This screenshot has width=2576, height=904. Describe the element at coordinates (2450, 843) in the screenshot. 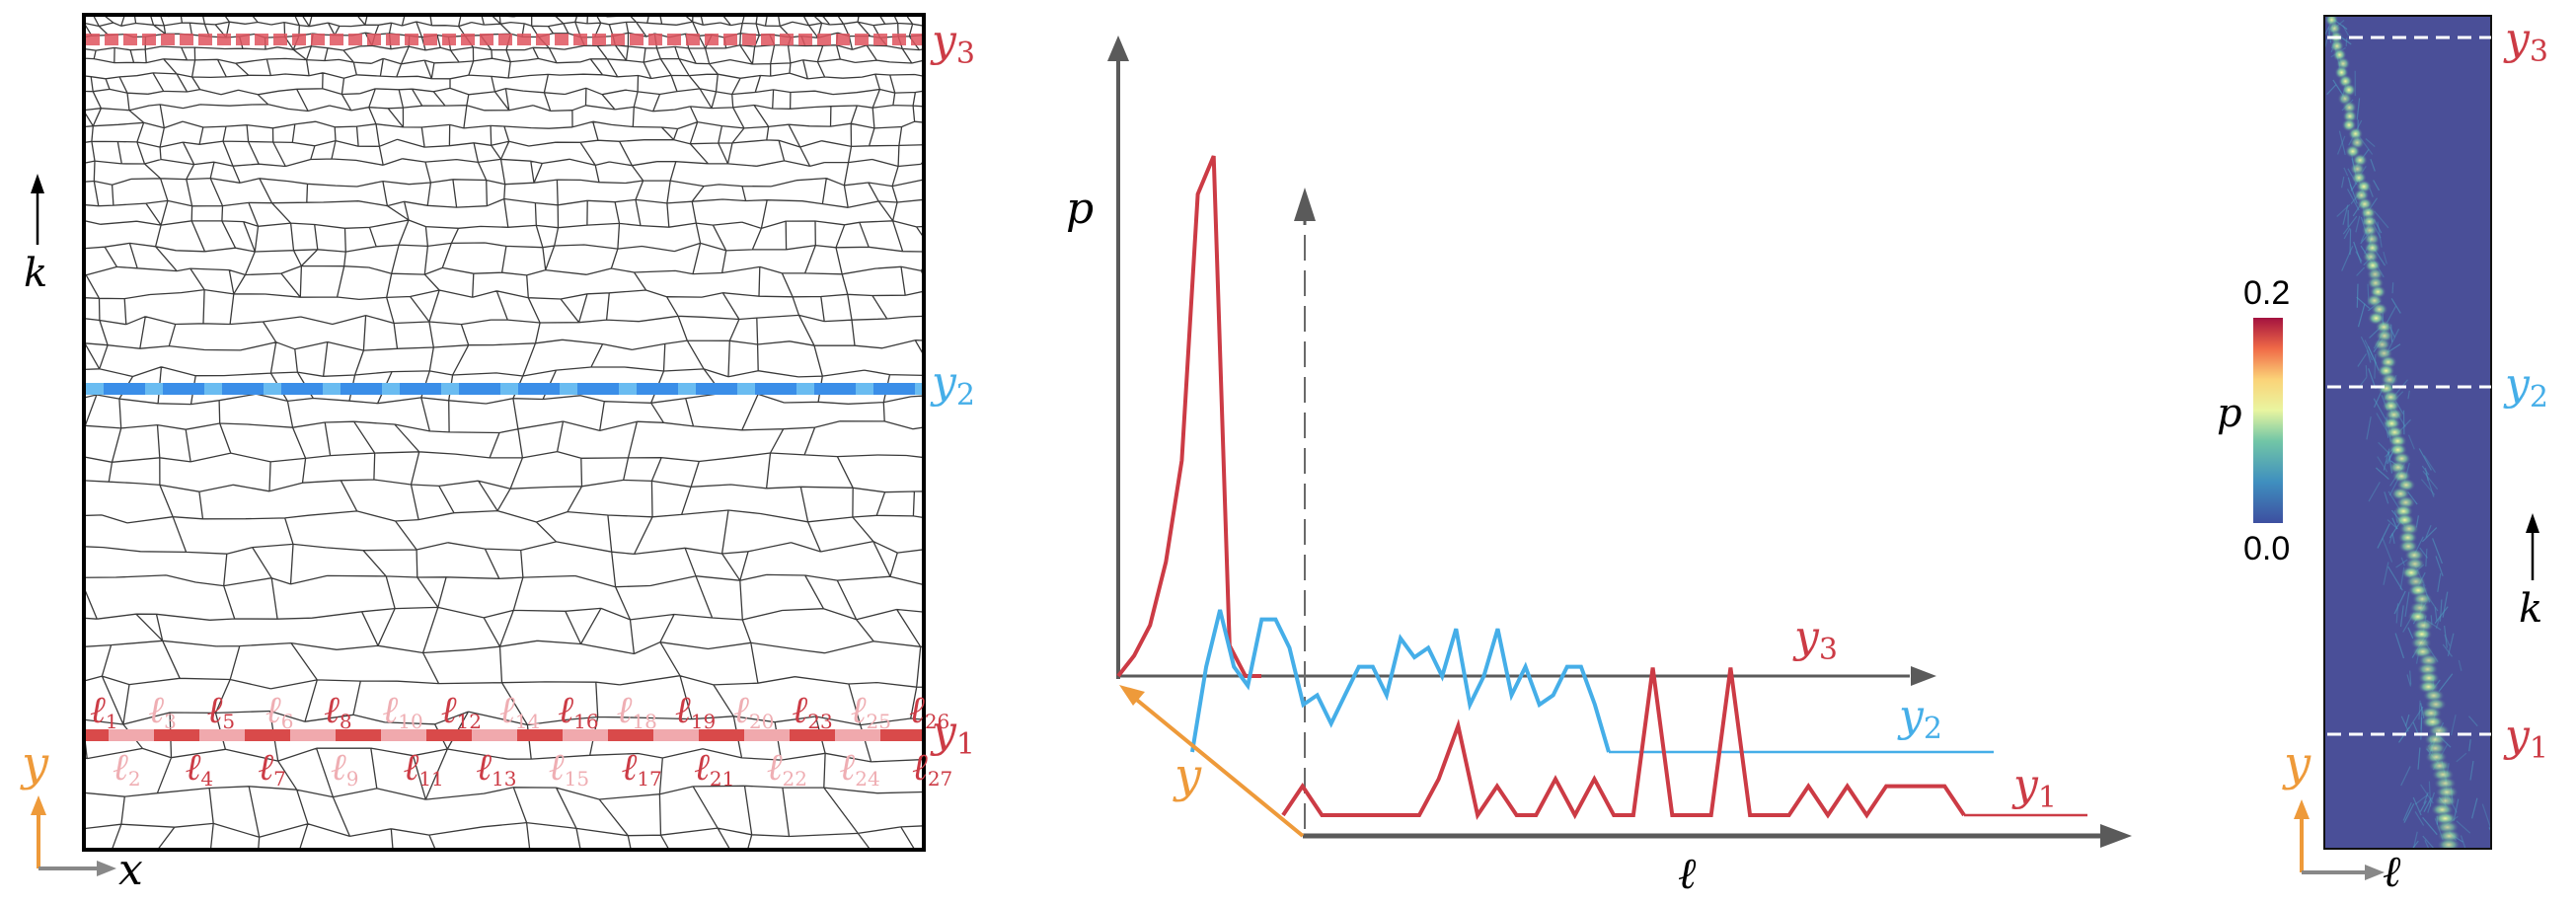

I see `heat-blob` at that location.